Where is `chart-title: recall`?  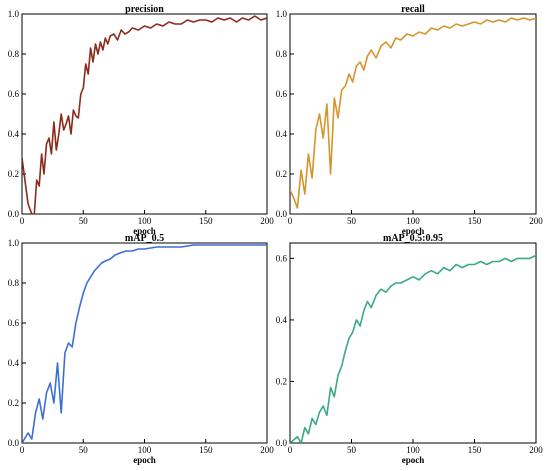 chart-title: recall is located at coordinates (413, 9).